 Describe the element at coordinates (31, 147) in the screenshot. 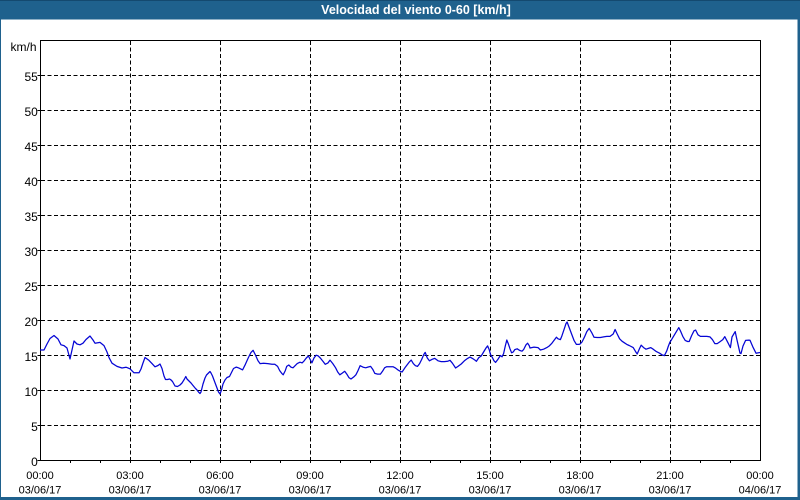

I see `svg-text: 45` at that location.